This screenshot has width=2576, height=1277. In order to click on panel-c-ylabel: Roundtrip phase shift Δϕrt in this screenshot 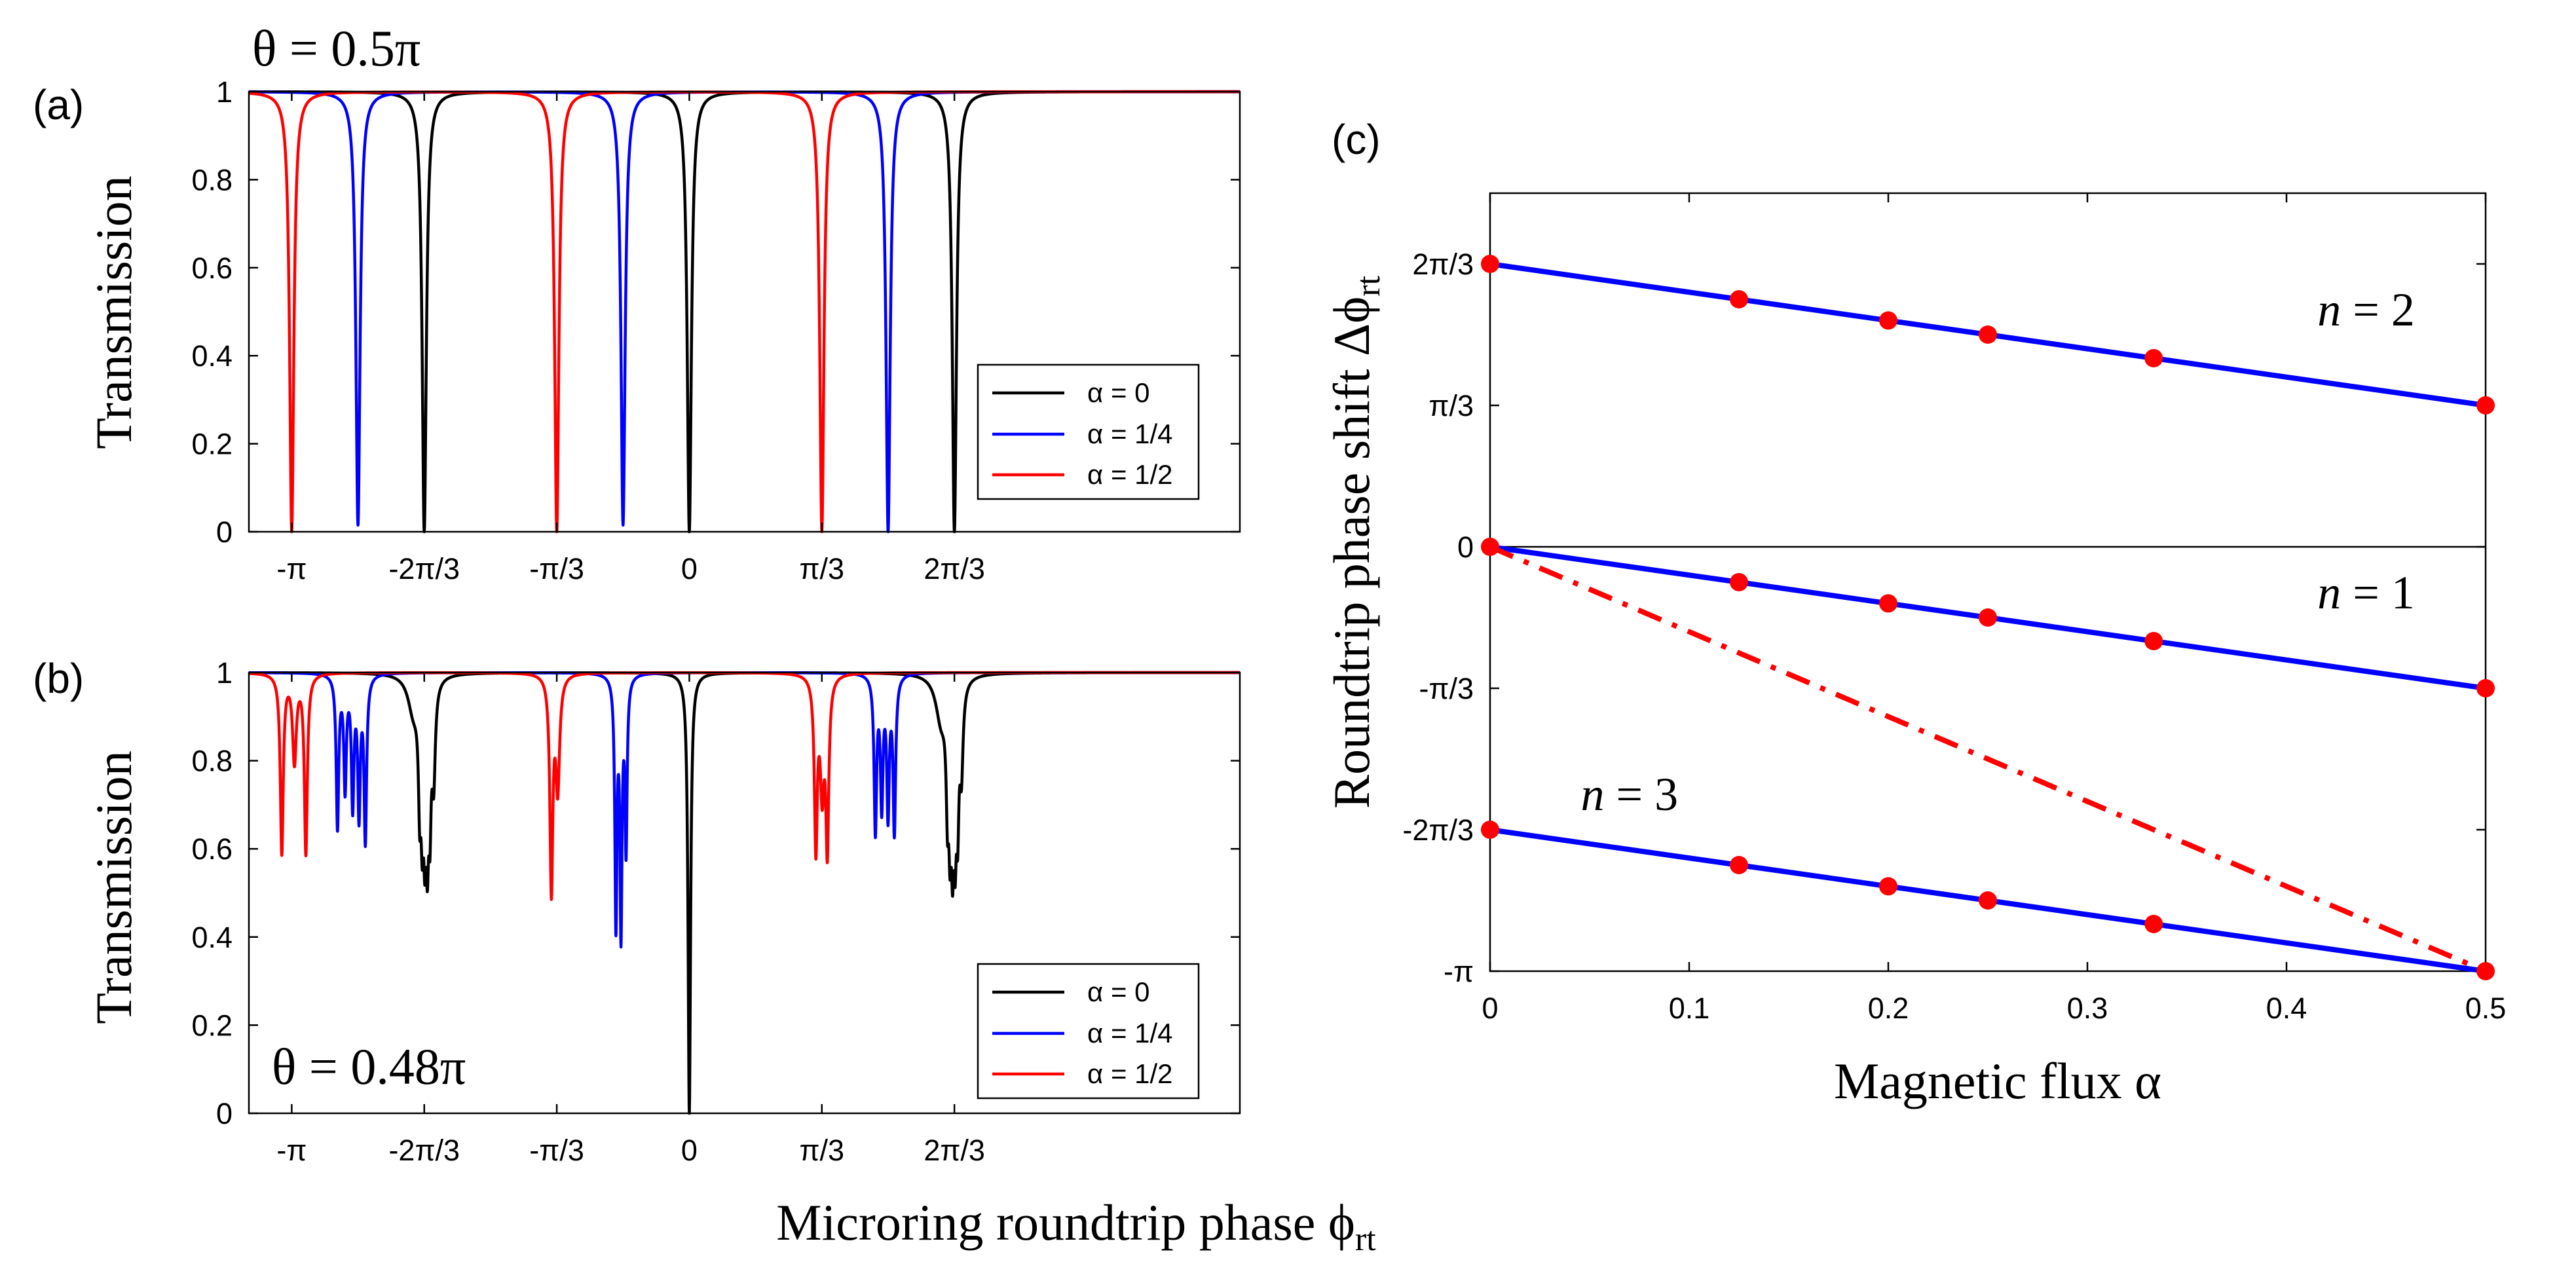, I will do `click(1355, 542)`.